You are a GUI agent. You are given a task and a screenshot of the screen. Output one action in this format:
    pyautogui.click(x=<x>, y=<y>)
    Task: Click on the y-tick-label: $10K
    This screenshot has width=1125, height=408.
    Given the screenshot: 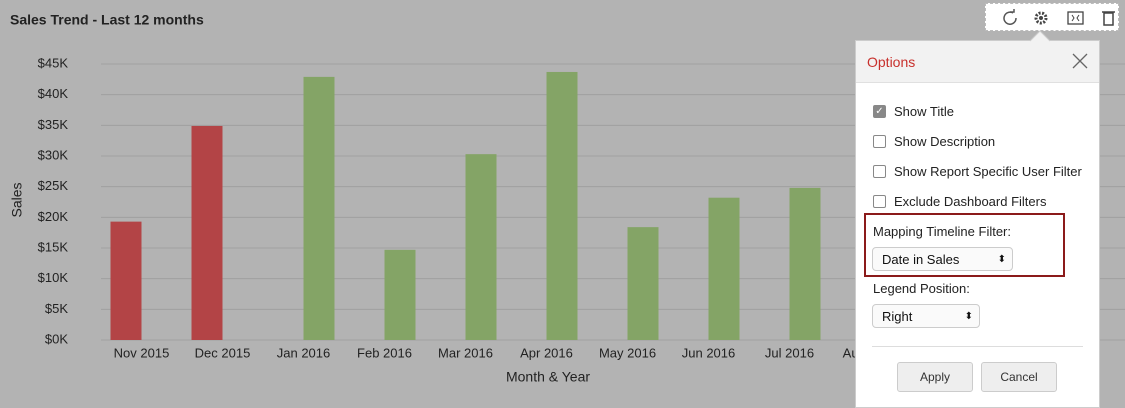 What is the action you would take?
    pyautogui.click(x=53, y=277)
    